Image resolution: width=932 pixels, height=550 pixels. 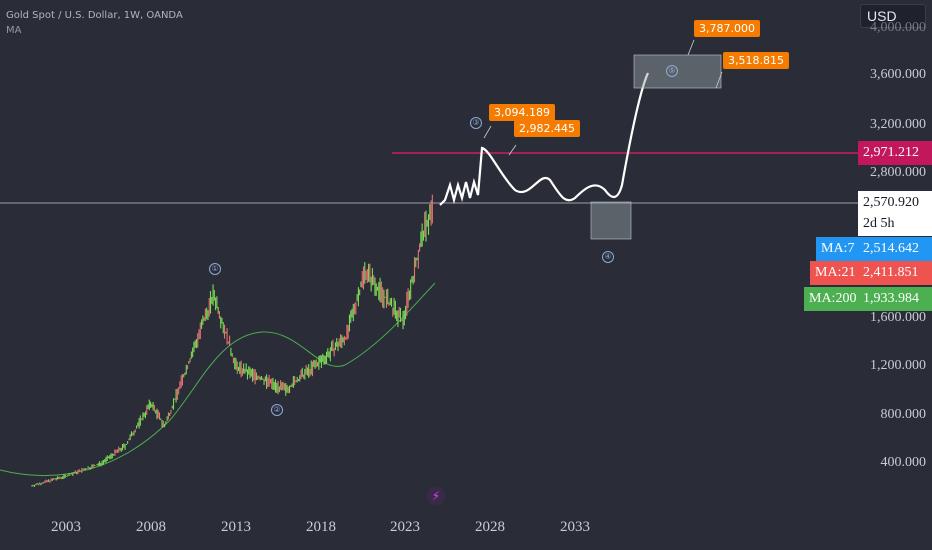 I want to click on countdown-tag: 2d 5h, so click(x=895, y=224).